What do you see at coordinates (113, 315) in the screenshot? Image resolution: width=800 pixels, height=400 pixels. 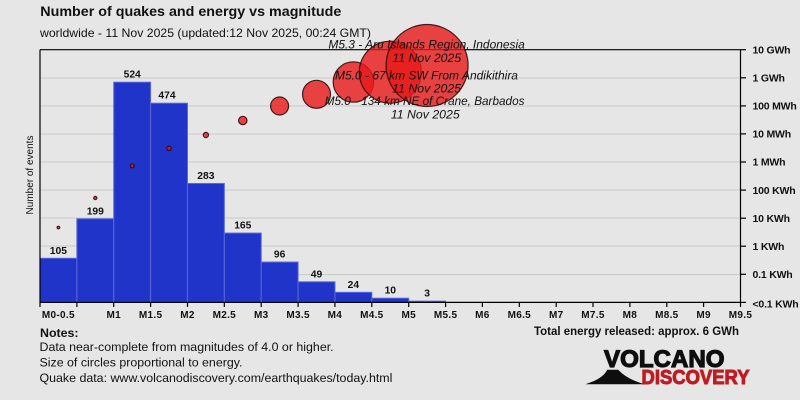 I see `svg-text: M1` at bounding box center [113, 315].